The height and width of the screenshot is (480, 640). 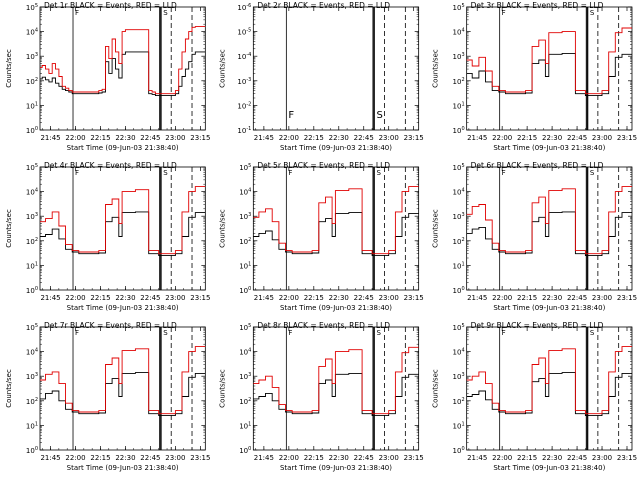 I want to click on y-tick-label: 10⁻⁵, so click(x=244, y=32).